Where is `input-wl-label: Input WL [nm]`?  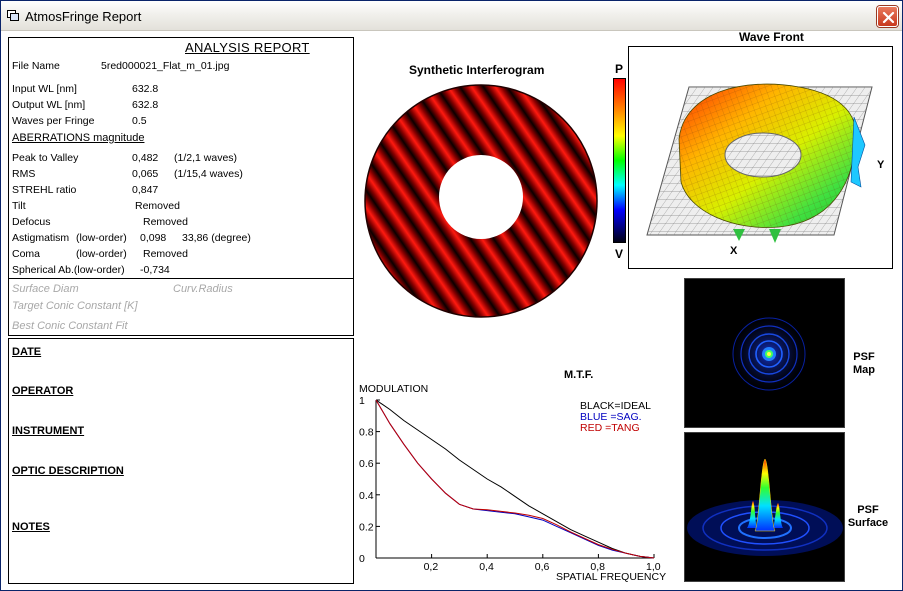
input-wl-label: Input WL [nm] is located at coordinates (44, 89).